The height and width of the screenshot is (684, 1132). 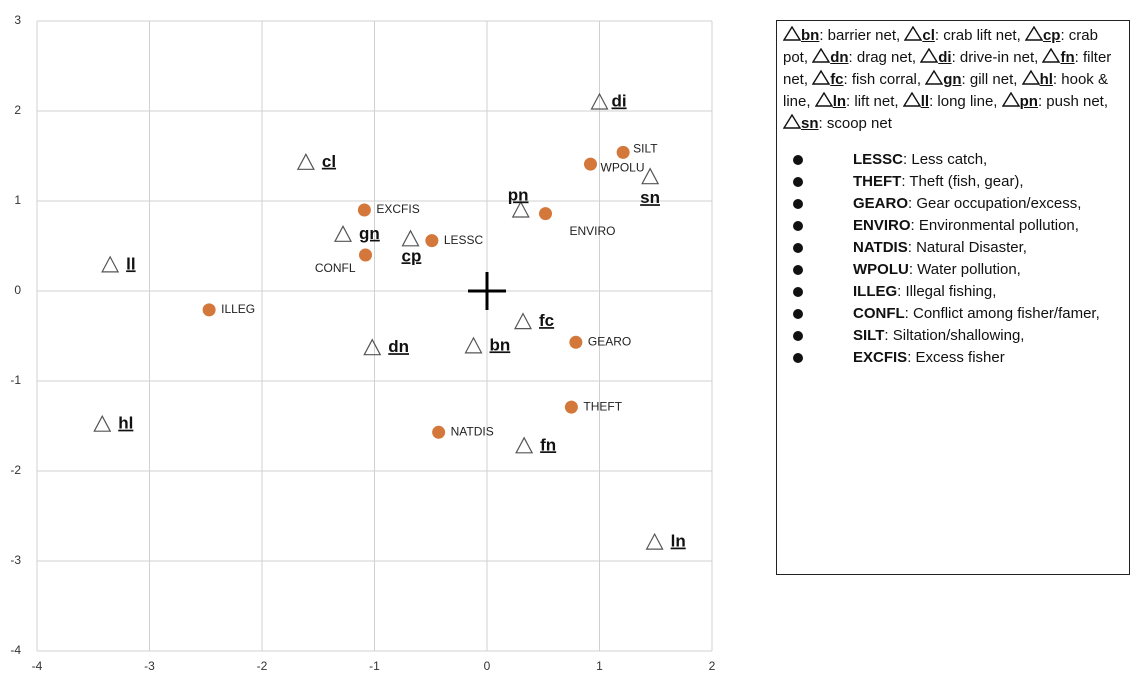 I want to click on legend-code: ll, so click(x=925, y=101).